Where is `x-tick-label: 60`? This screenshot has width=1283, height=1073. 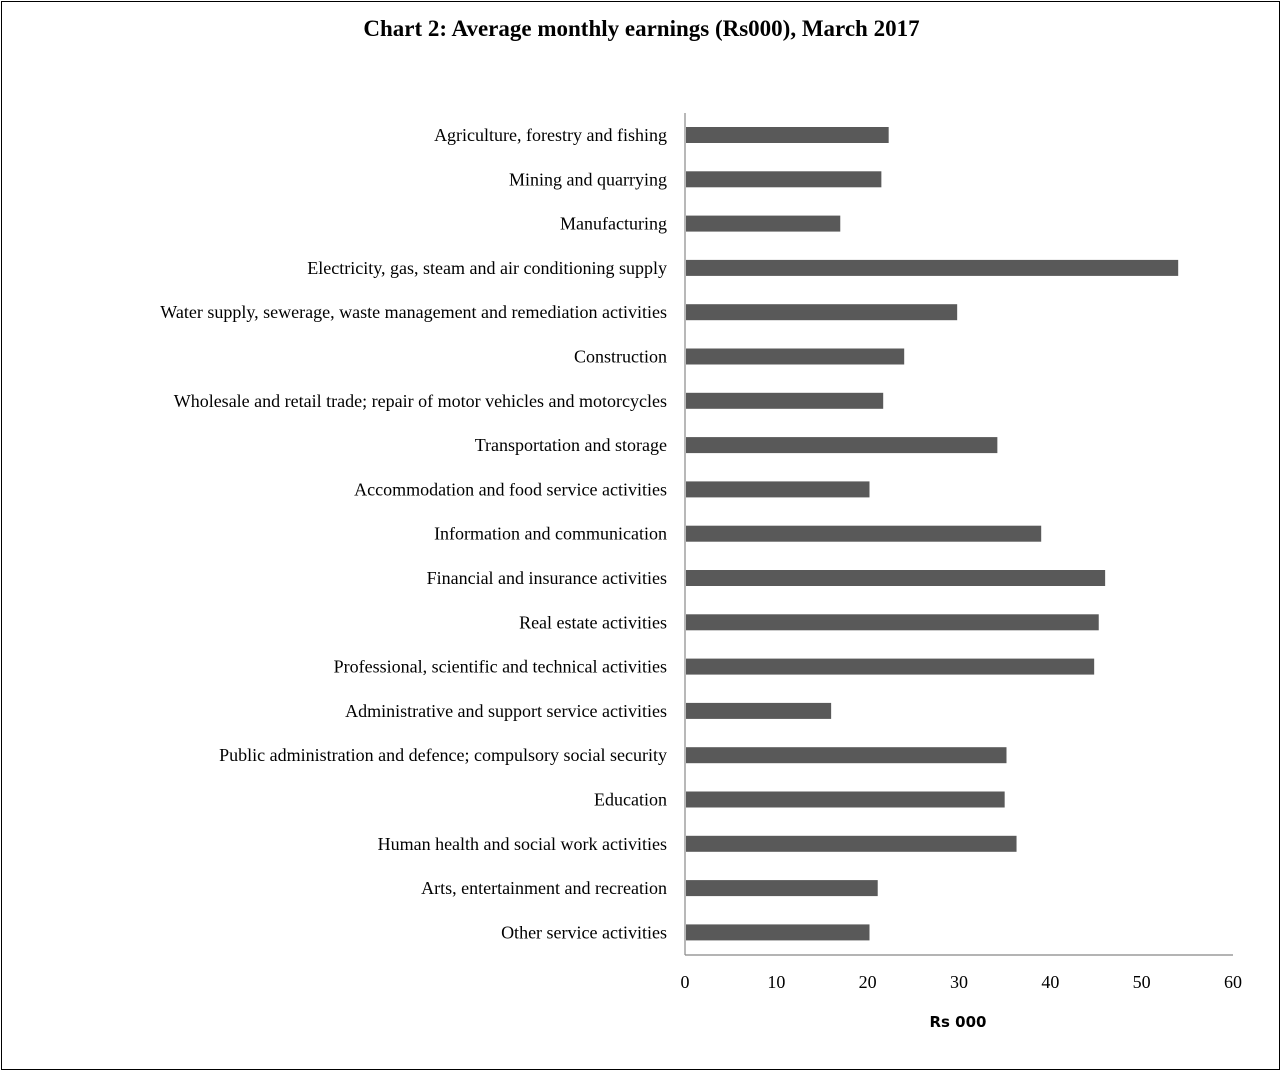
x-tick-label: 60 is located at coordinates (1233, 982).